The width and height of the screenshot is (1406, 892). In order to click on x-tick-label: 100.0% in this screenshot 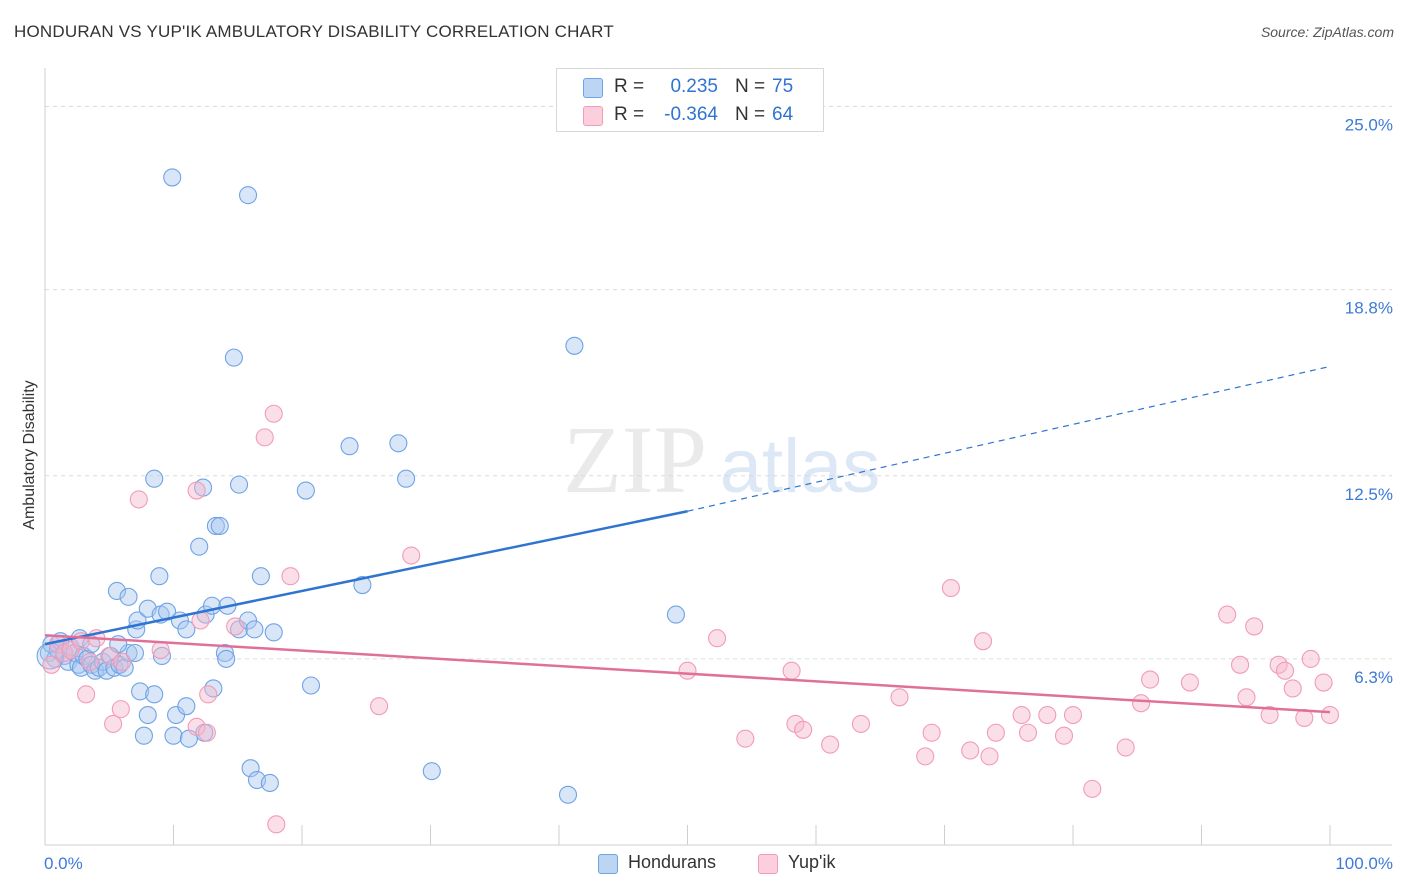, I will do `click(1364, 863)`.